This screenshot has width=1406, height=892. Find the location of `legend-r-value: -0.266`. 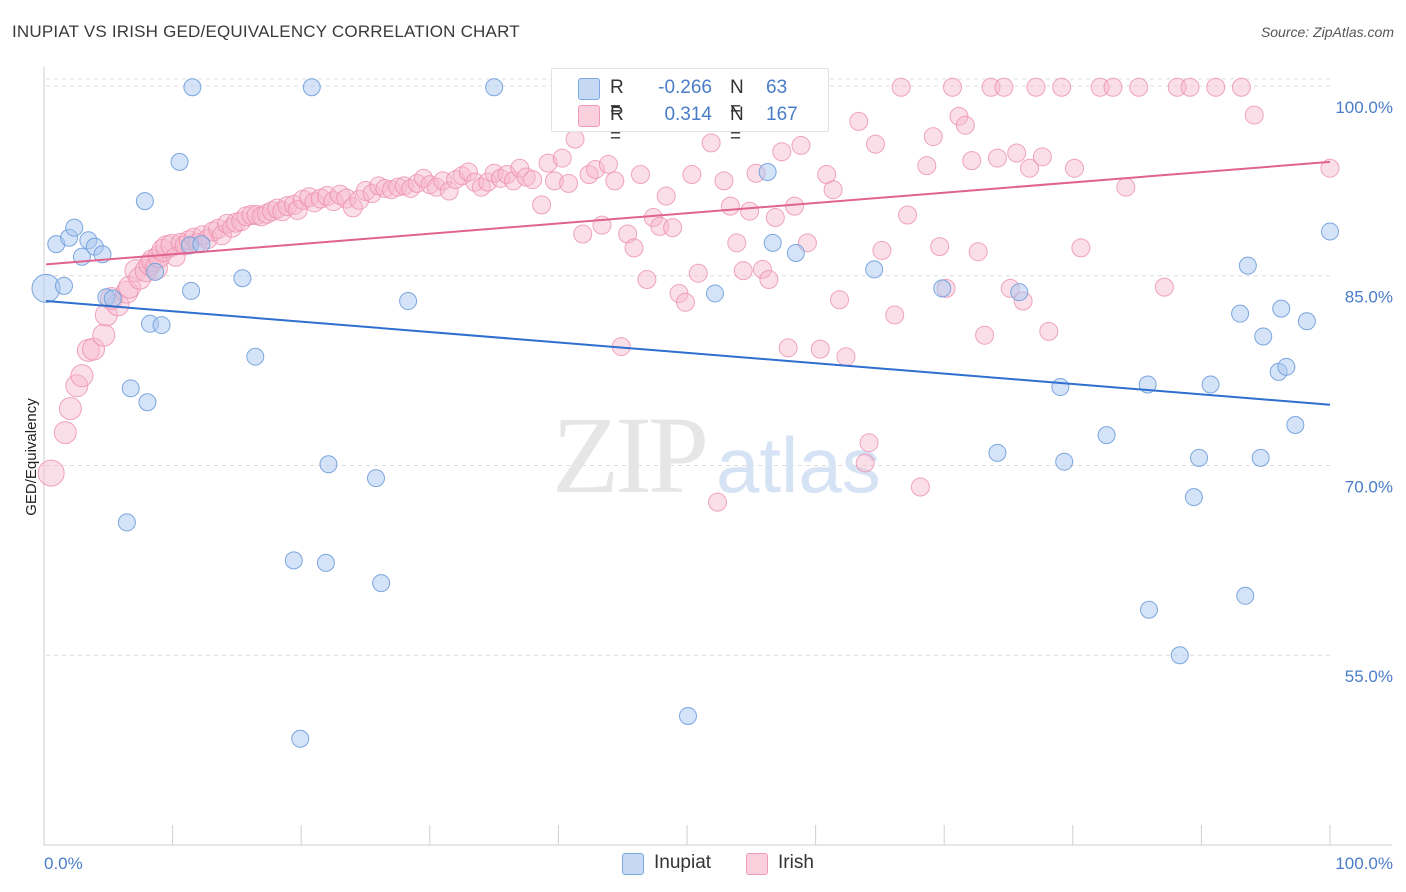

legend-r-value: -0.266 is located at coordinates (685, 87).